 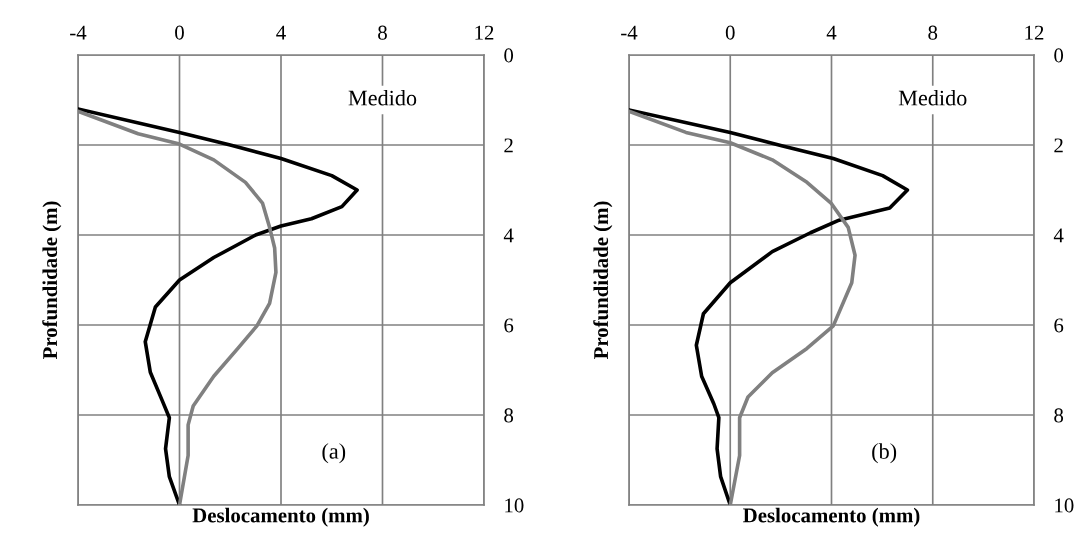 What do you see at coordinates (884, 453) in the screenshot?
I see `annotation: (b)` at bounding box center [884, 453].